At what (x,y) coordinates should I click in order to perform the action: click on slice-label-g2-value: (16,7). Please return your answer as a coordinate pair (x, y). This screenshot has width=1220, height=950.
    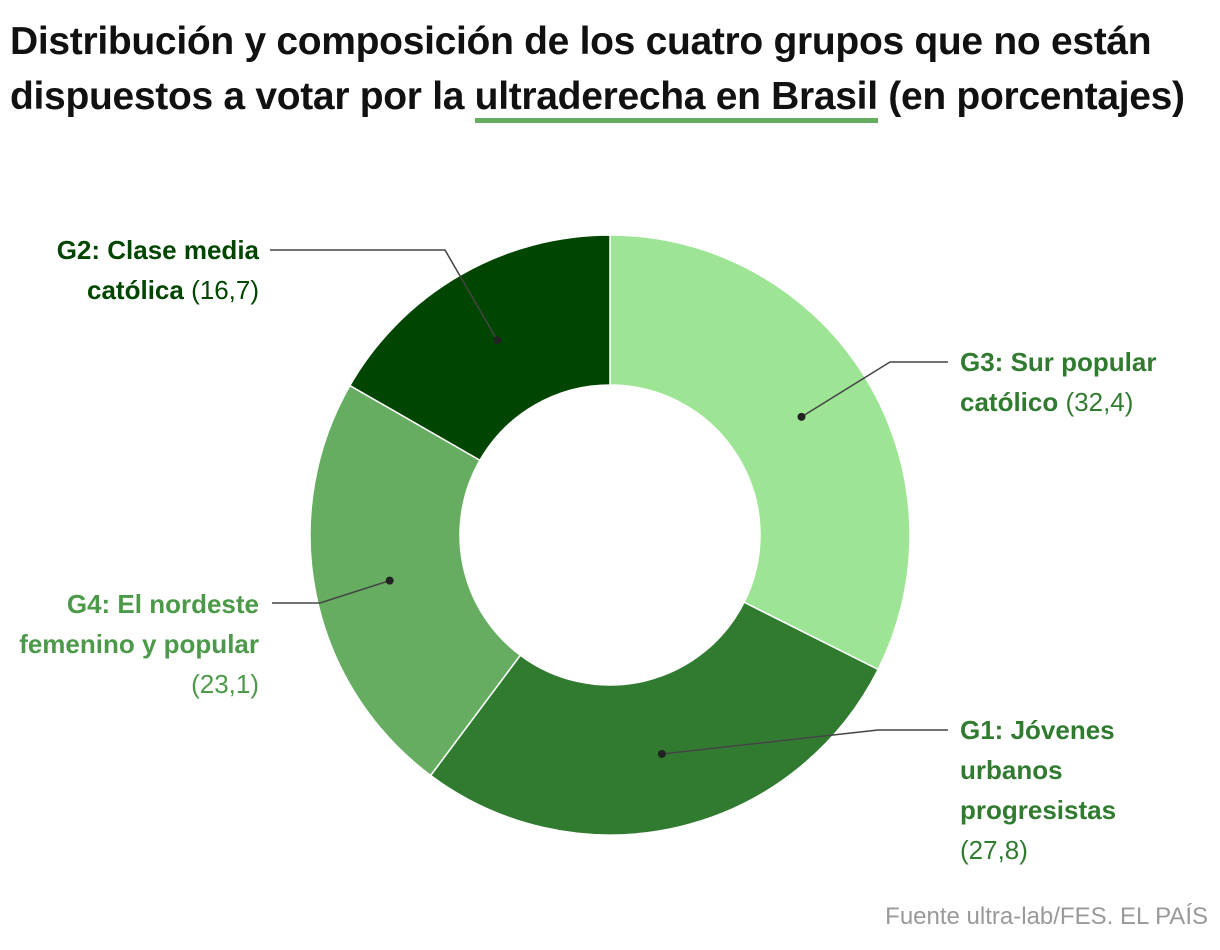
    Looking at the image, I should click on (225, 290).